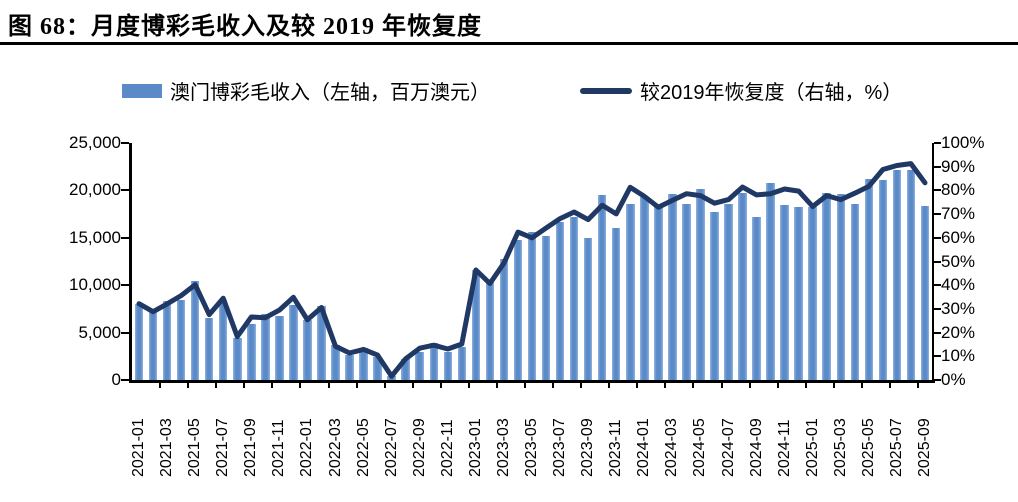  Describe the element at coordinates (560, 447) in the screenshot. I see `x-axis-label-2023-07: 2023-07` at that location.